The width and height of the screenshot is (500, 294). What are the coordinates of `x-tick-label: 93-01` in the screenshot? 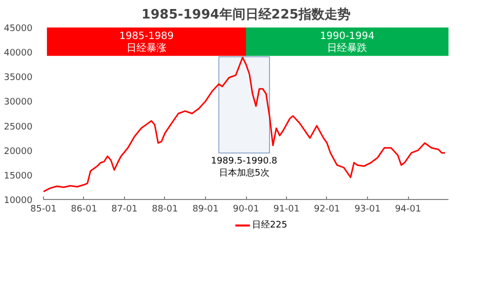 It's located at (367, 209).